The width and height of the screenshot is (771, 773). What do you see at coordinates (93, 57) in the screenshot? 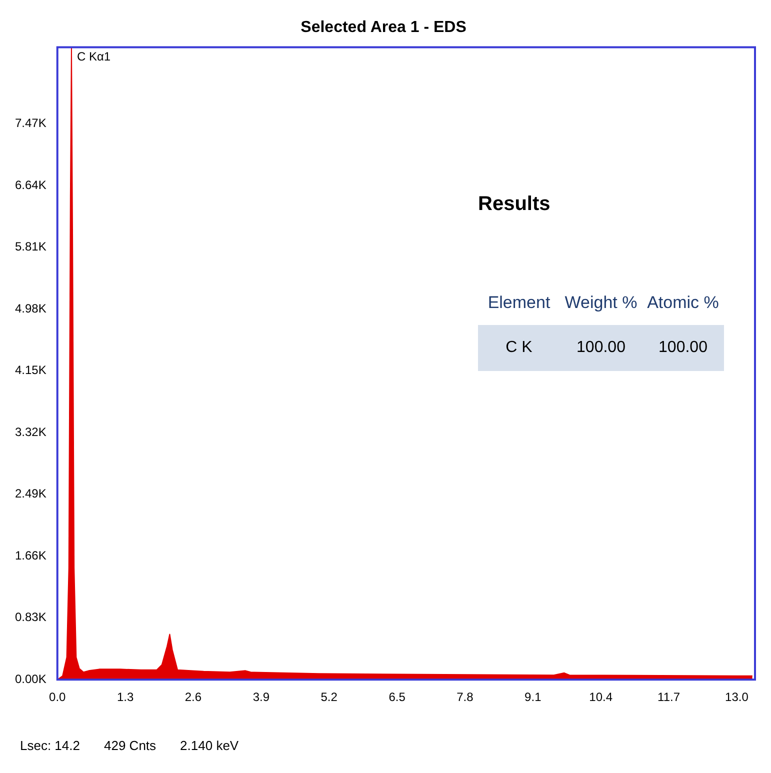
I see `annotation: C Kα1` at bounding box center [93, 57].